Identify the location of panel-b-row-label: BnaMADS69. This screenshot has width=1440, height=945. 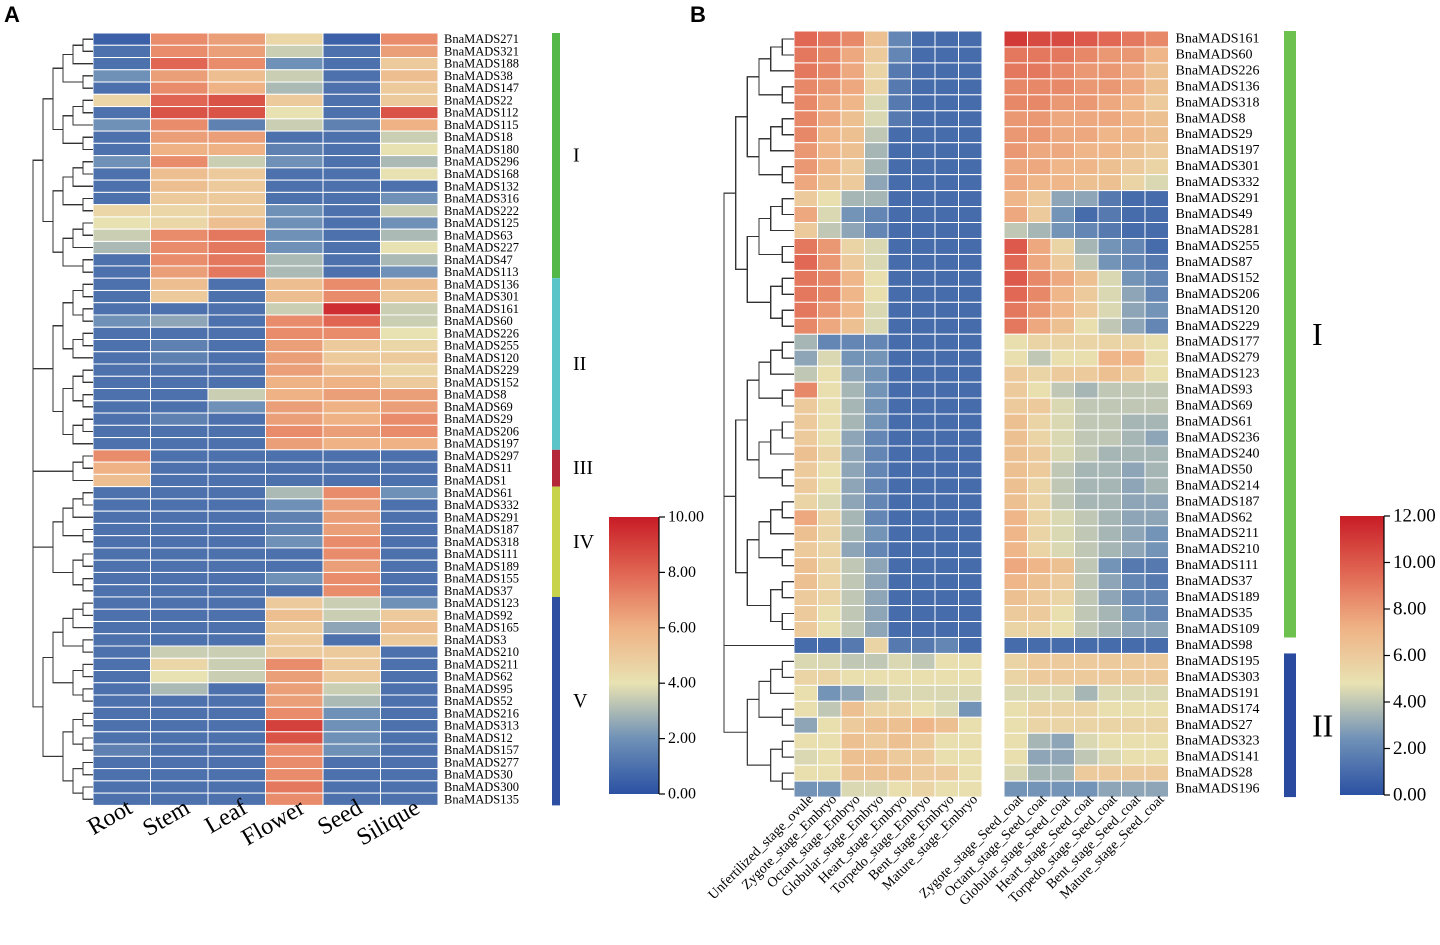
(1214, 406).